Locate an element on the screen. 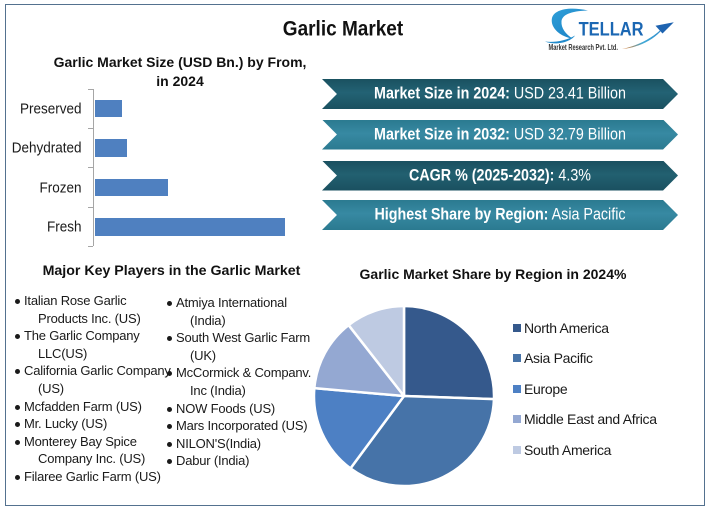 The width and height of the screenshot is (715, 513). svg-text: Market Research Pvt. Ltd. is located at coordinates (584, 48).